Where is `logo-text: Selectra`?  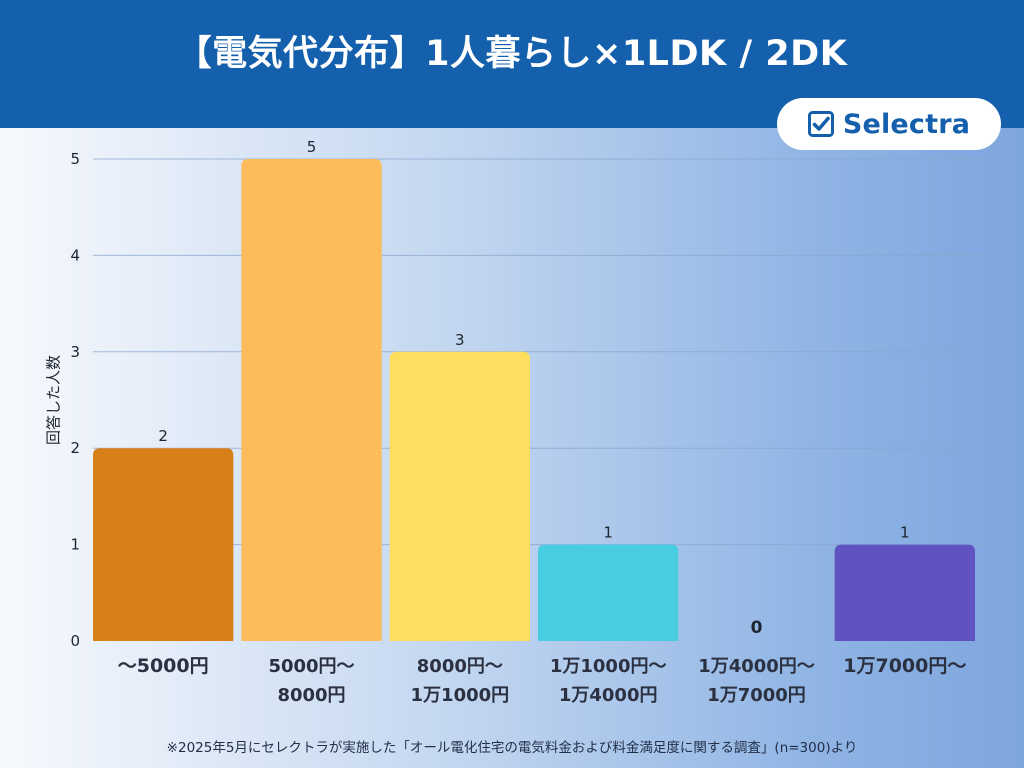 logo-text: Selectra is located at coordinates (906, 124).